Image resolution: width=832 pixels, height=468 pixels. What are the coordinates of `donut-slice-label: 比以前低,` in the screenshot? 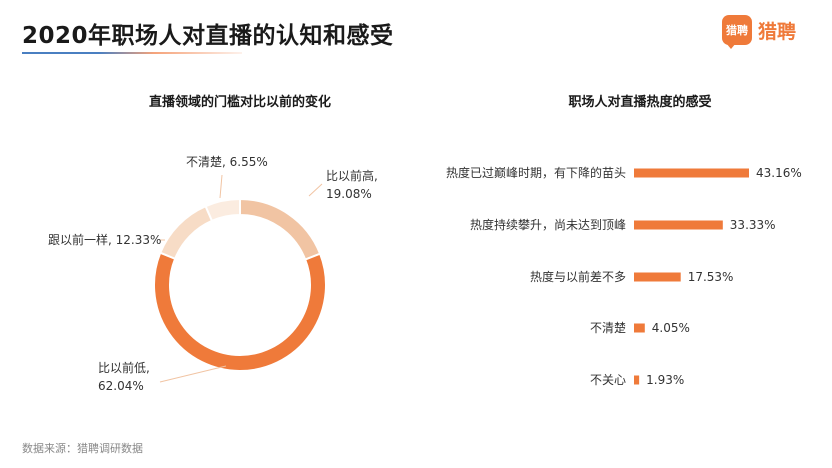 It's located at (124, 367).